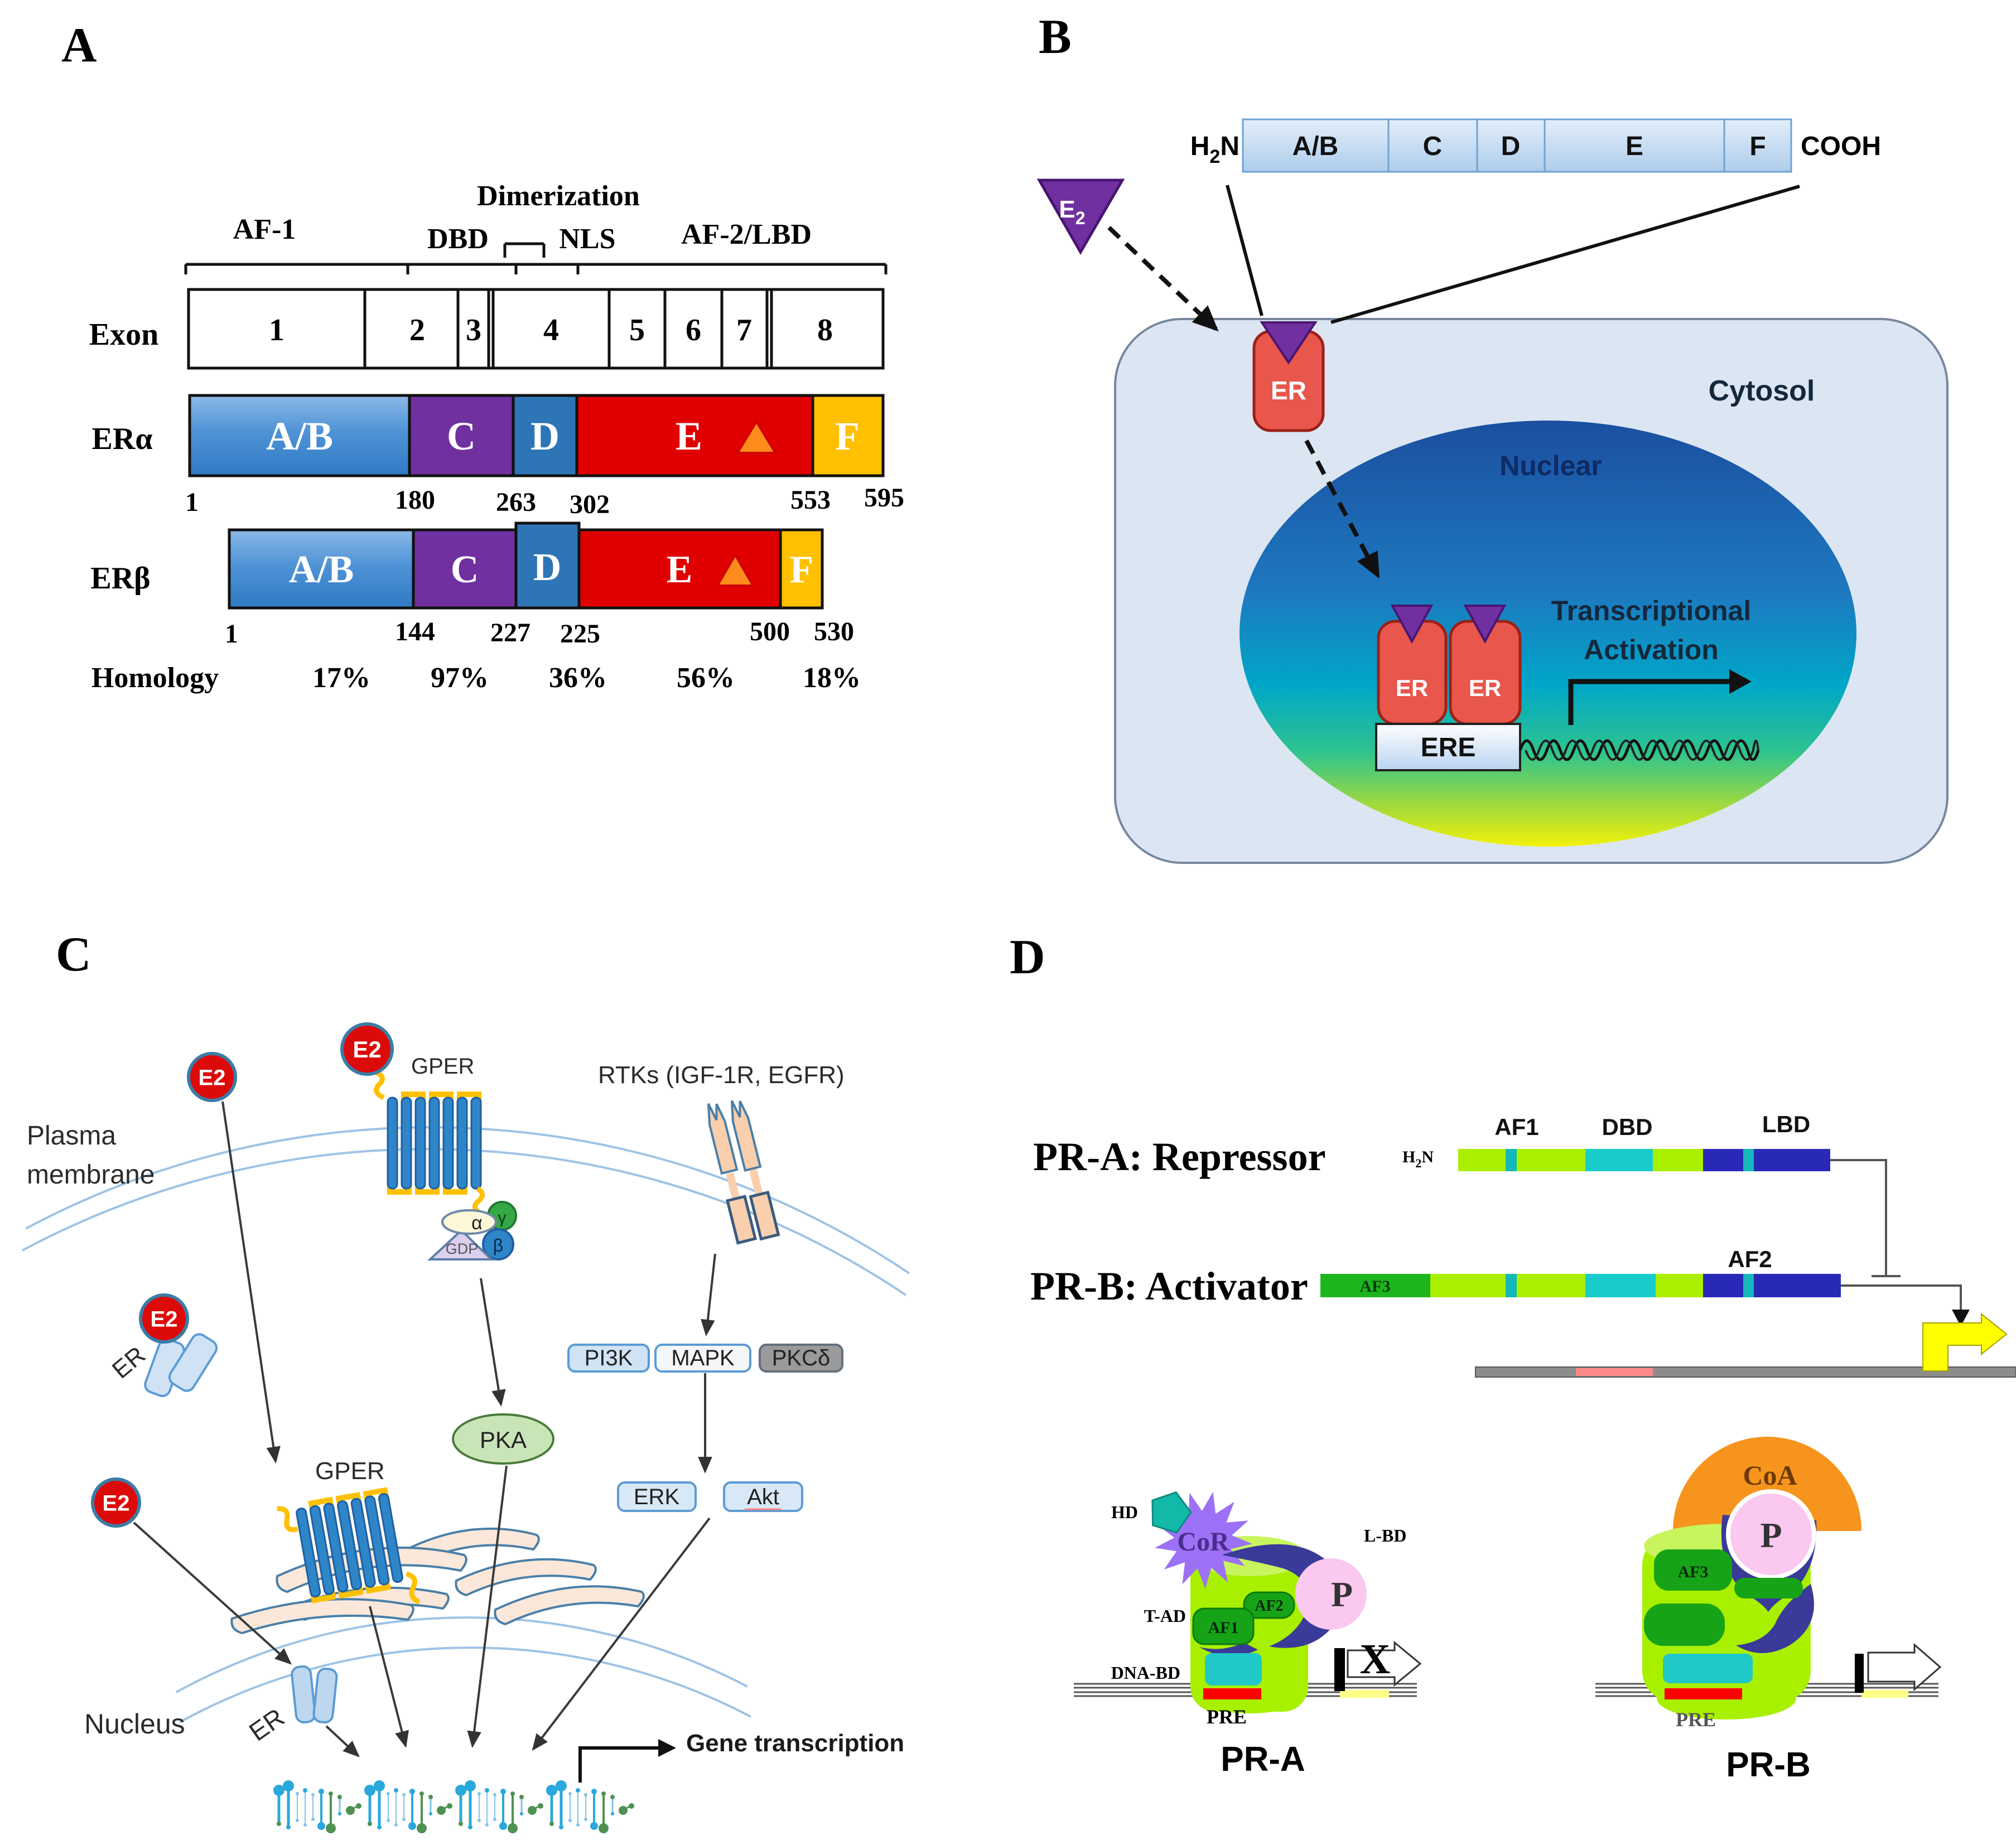  Describe the element at coordinates (1651, 649) in the screenshot. I see `svg-text: Activation` at that location.